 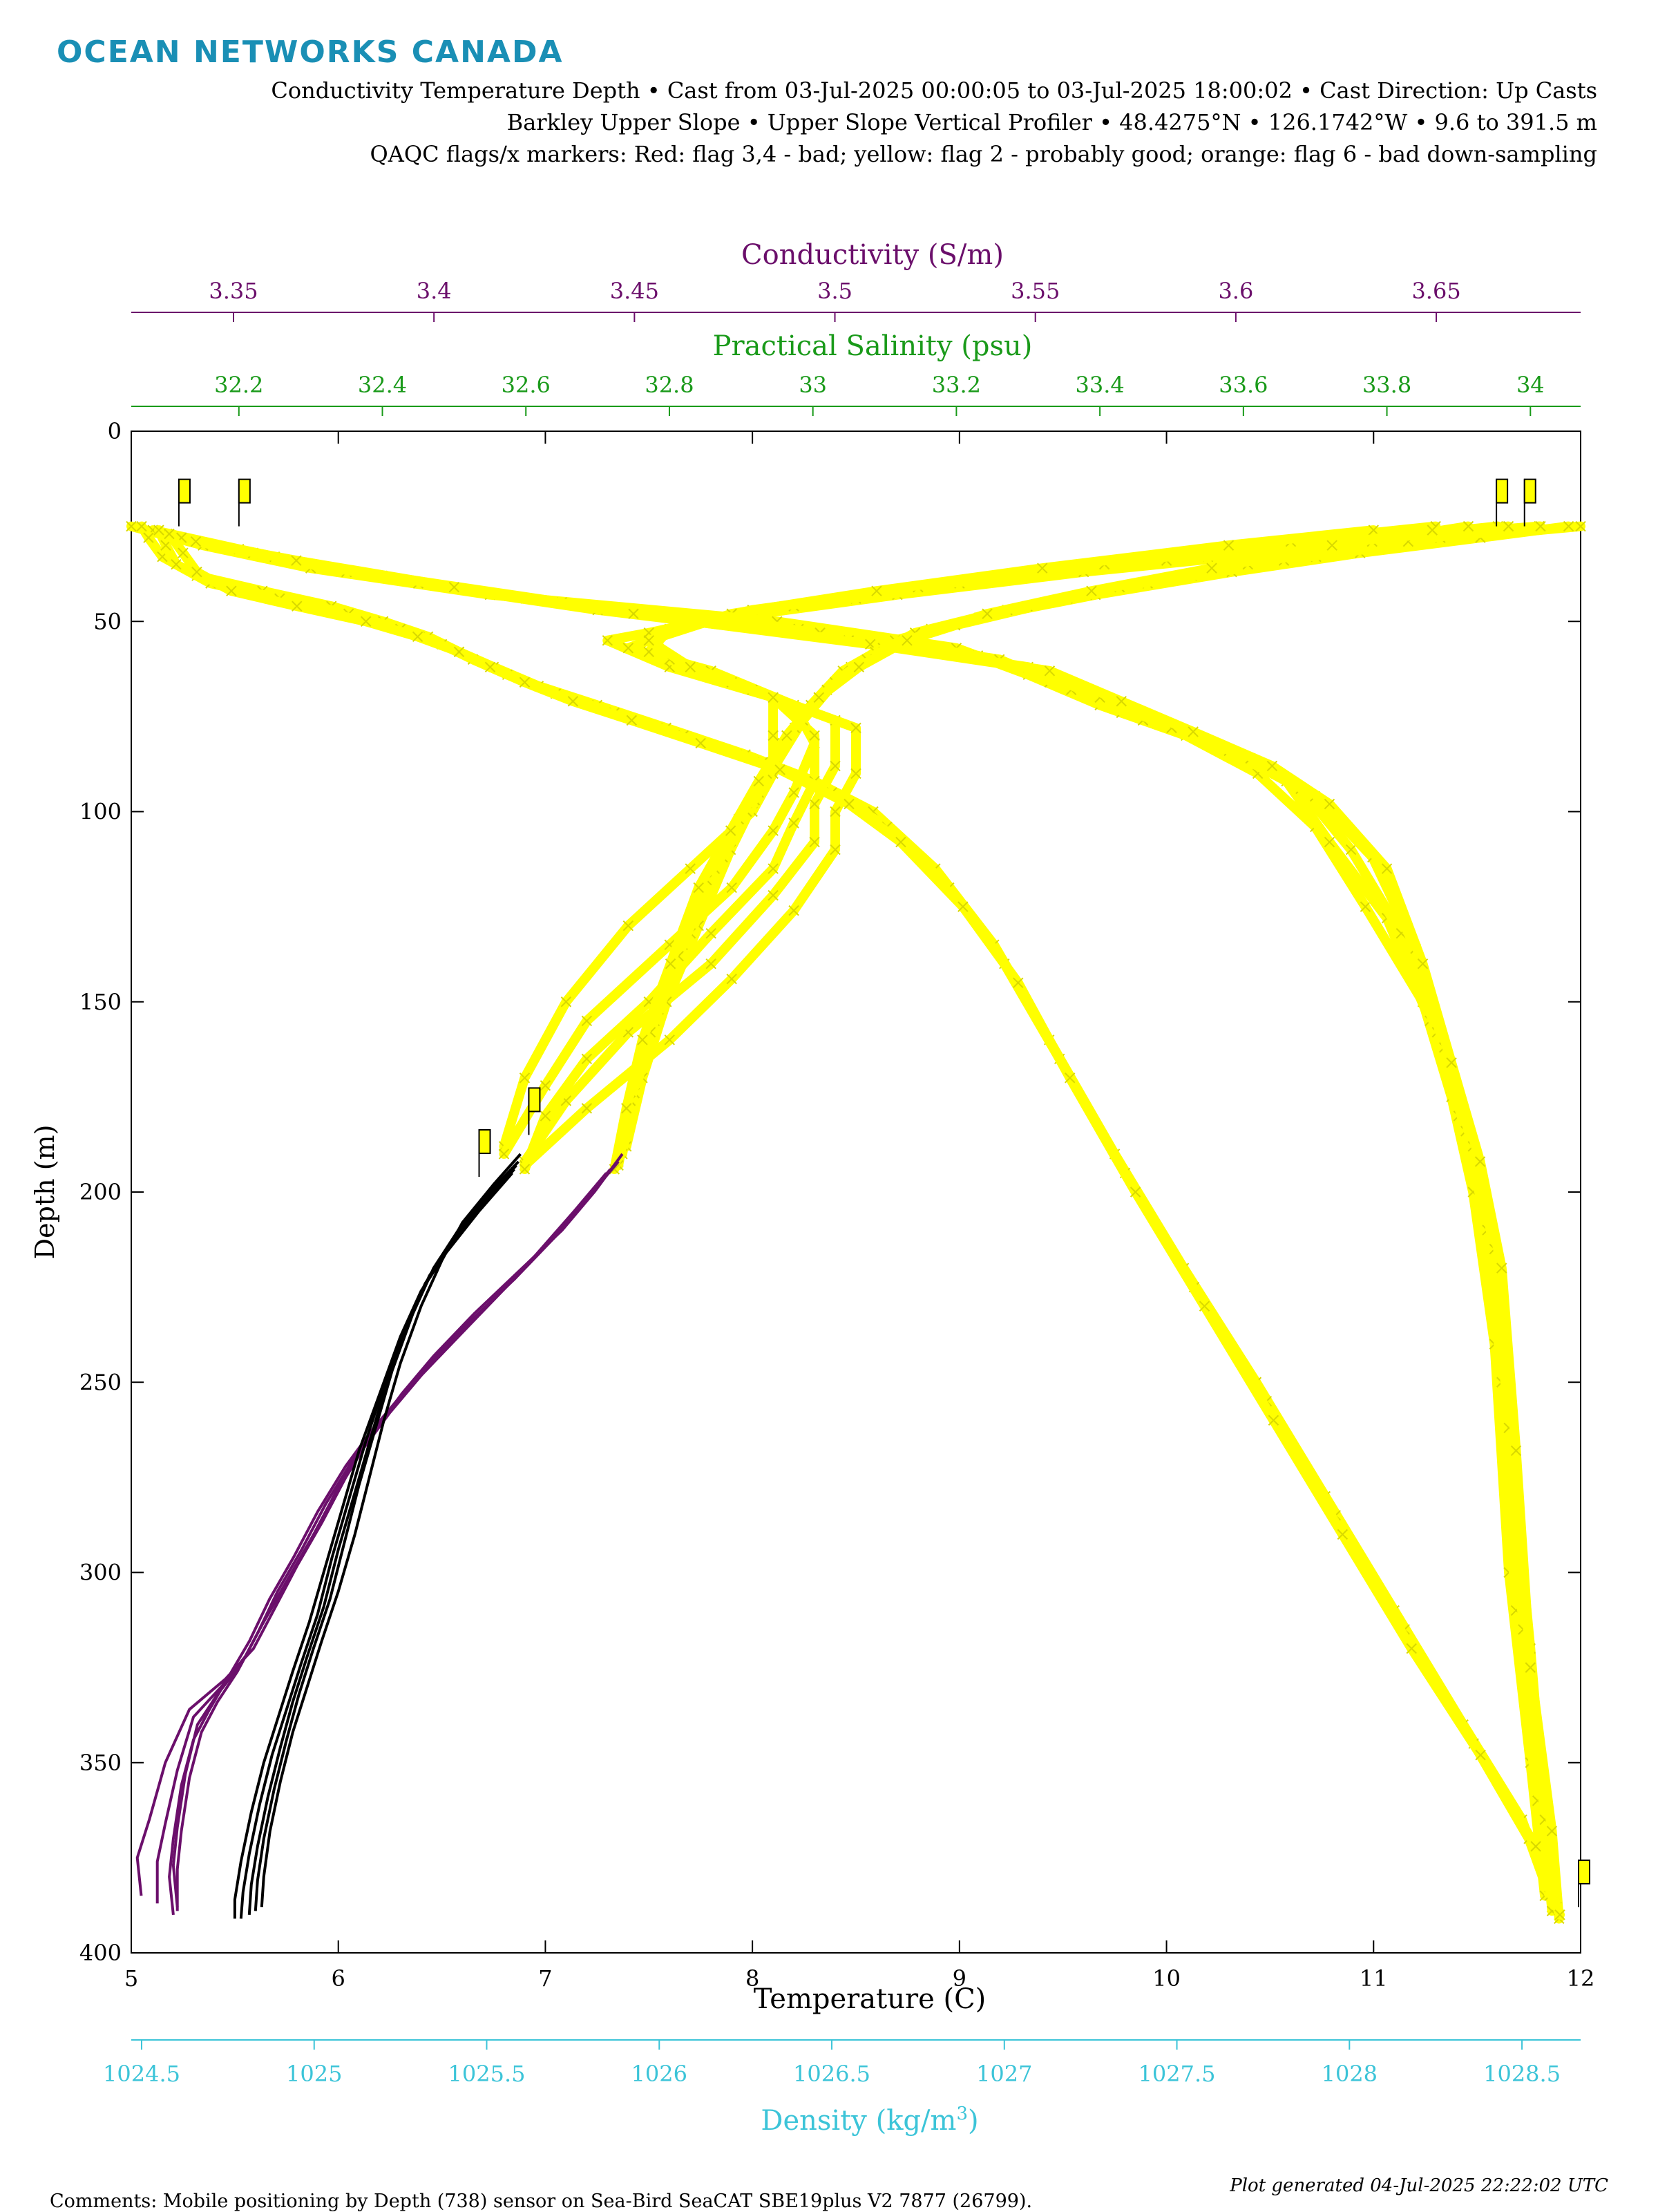 What do you see at coordinates (100, 1763) in the screenshot?
I see `y-tick-label: 350` at bounding box center [100, 1763].